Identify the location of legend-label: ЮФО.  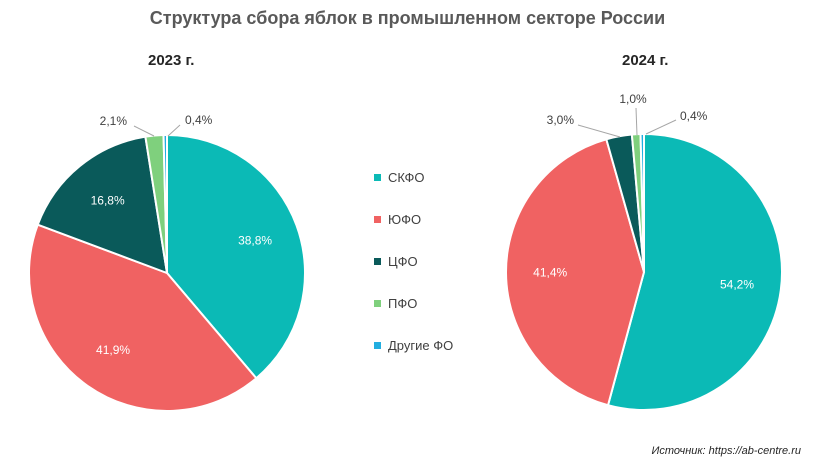
(405, 219).